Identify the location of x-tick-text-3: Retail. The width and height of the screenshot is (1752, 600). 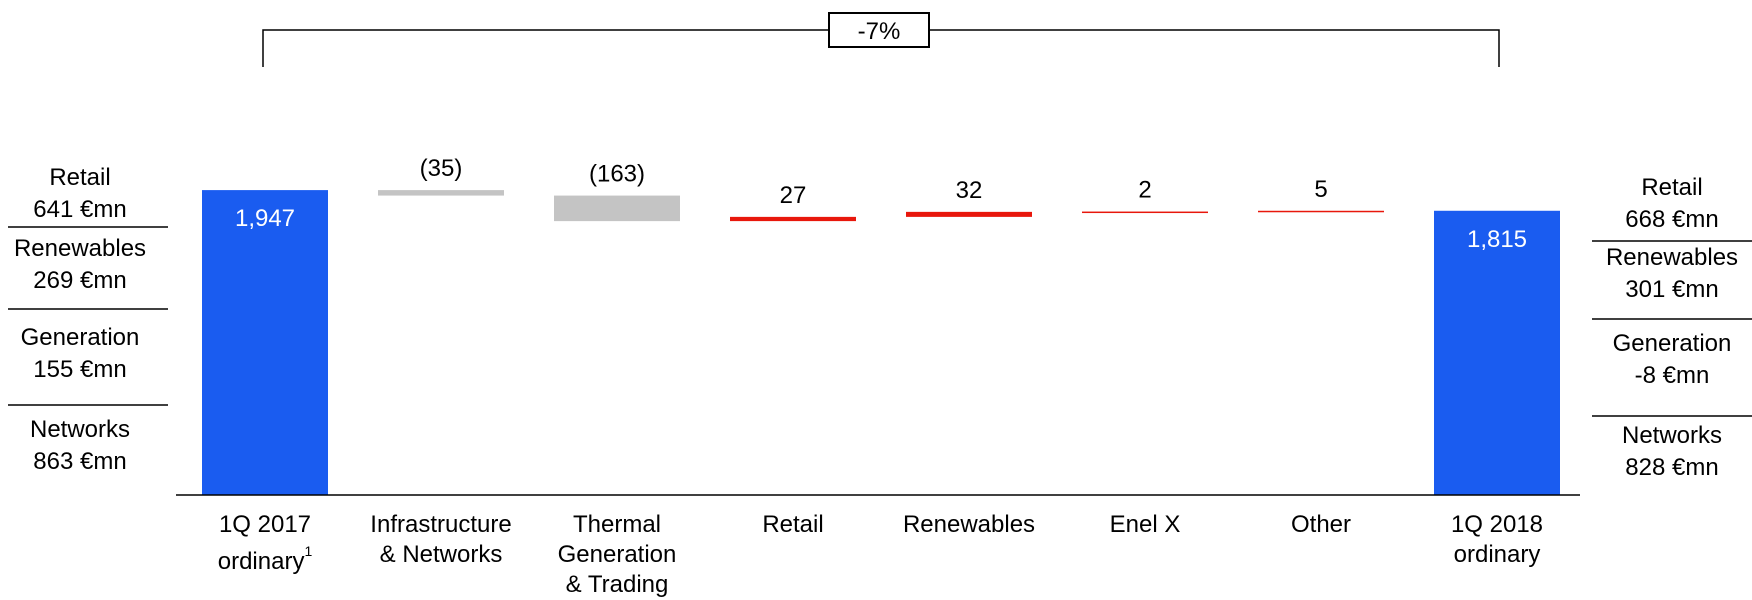
(793, 524).